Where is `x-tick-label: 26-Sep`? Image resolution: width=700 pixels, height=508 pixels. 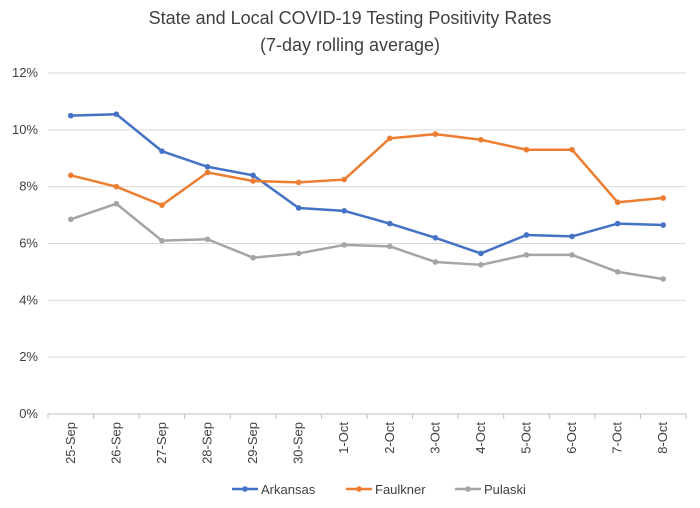 x-tick-label: 26-Sep is located at coordinates (115, 443).